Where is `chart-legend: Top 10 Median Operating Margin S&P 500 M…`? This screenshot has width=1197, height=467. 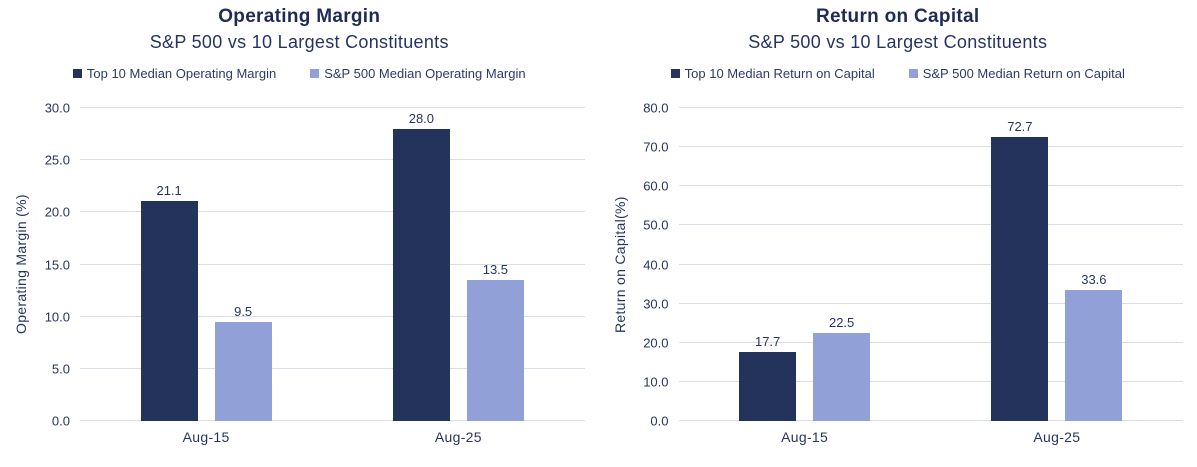
chart-legend: Top 10 Median Operating Margin S&P 500 M… is located at coordinates (299, 73).